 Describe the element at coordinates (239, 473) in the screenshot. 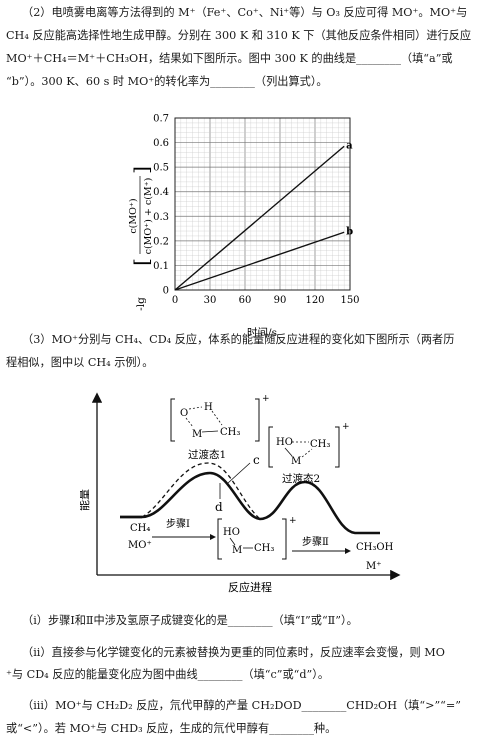

I see `curve-c-pointer` at that location.